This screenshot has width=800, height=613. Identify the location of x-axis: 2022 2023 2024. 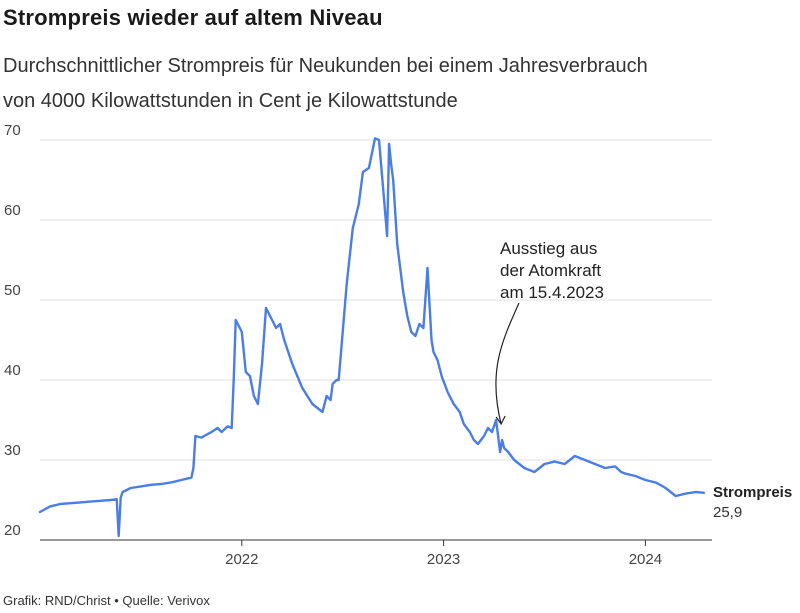
(443, 554).